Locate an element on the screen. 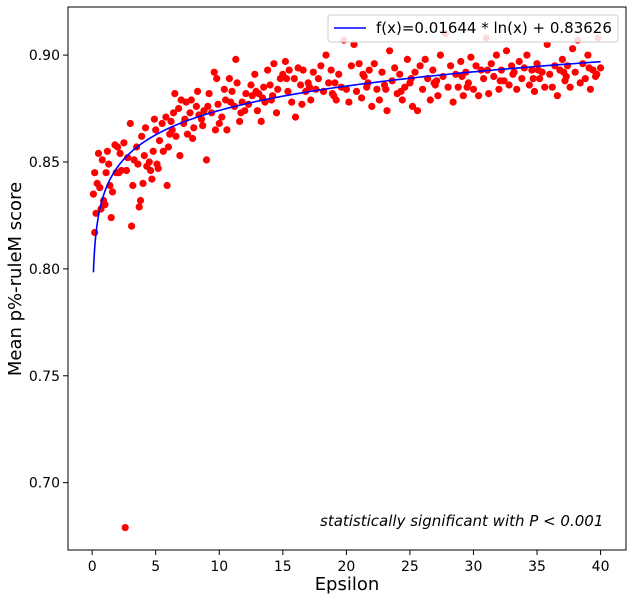  x-tick-label: 0 is located at coordinates (92, 567).